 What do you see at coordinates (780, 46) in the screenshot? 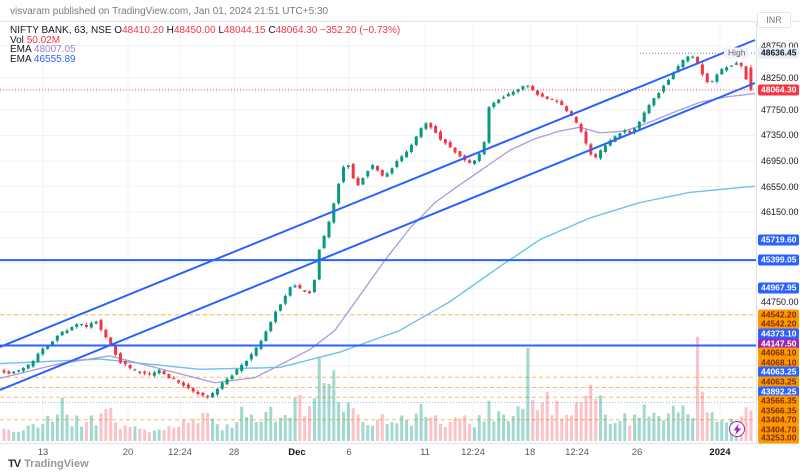
I see `price-axis-tick: 48750.00` at bounding box center [780, 46].